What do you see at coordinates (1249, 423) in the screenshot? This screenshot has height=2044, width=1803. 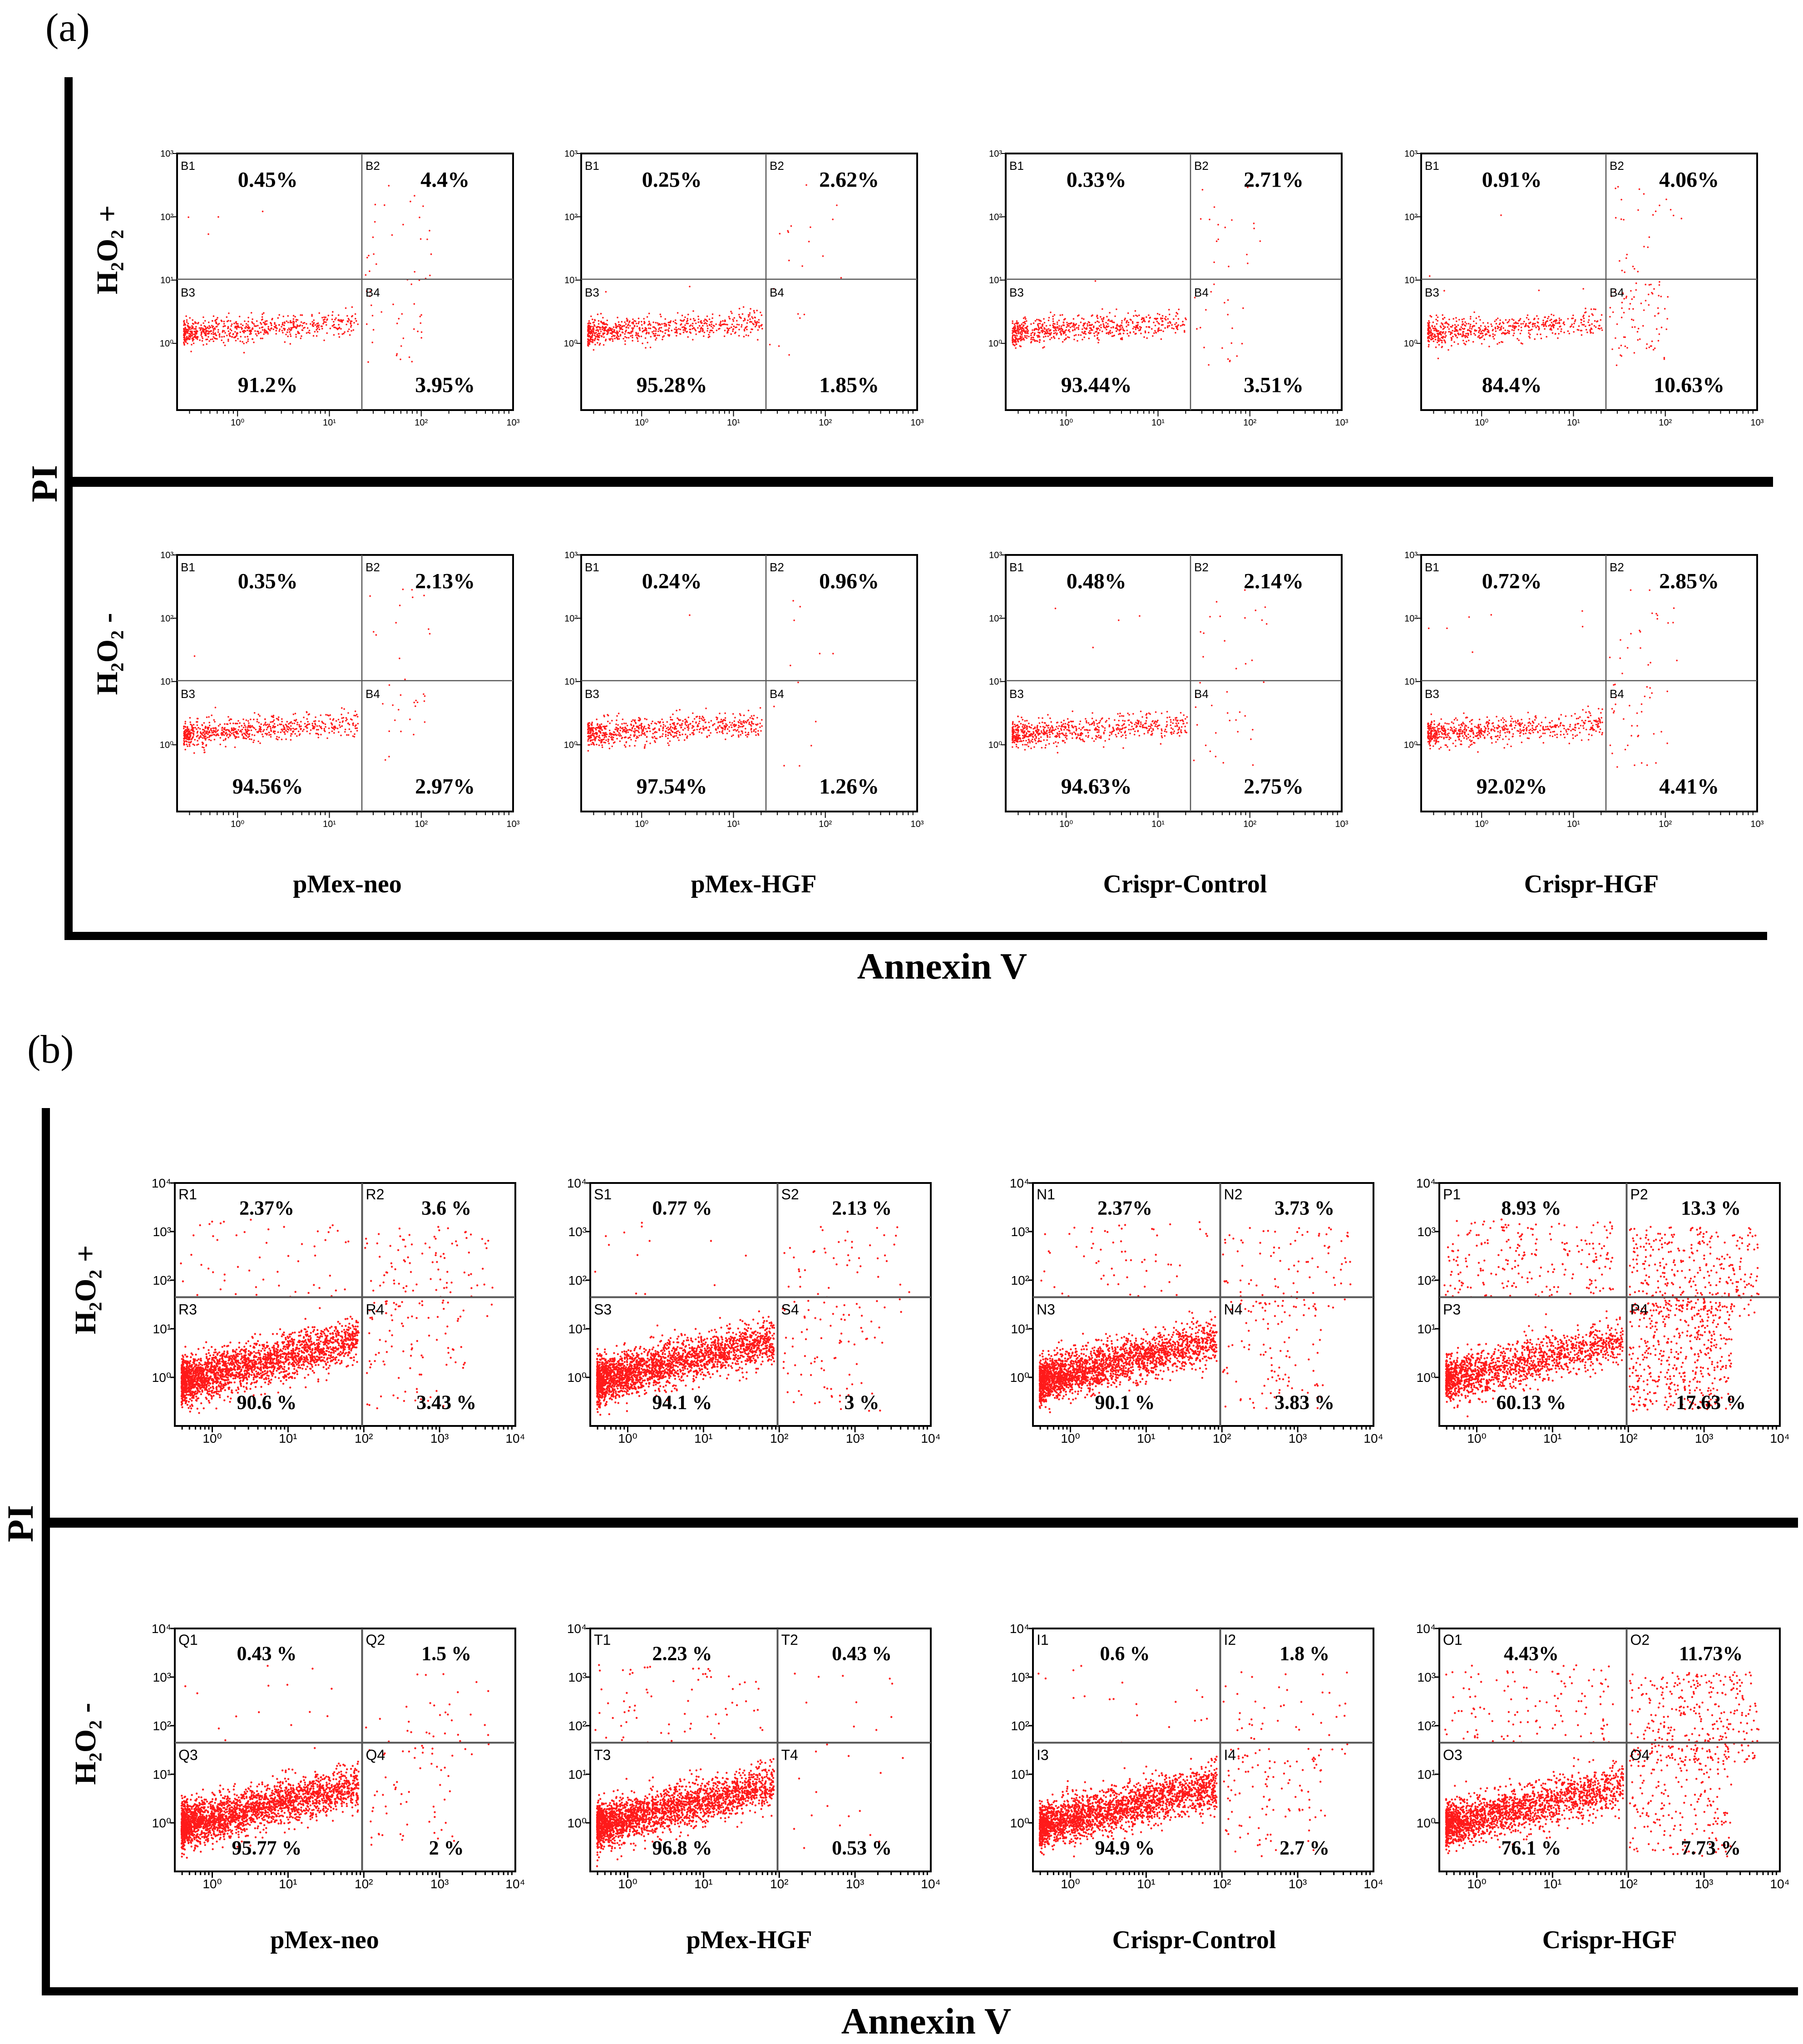 I see `x-tick-label: 10²` at bounding box center [1249, 423].